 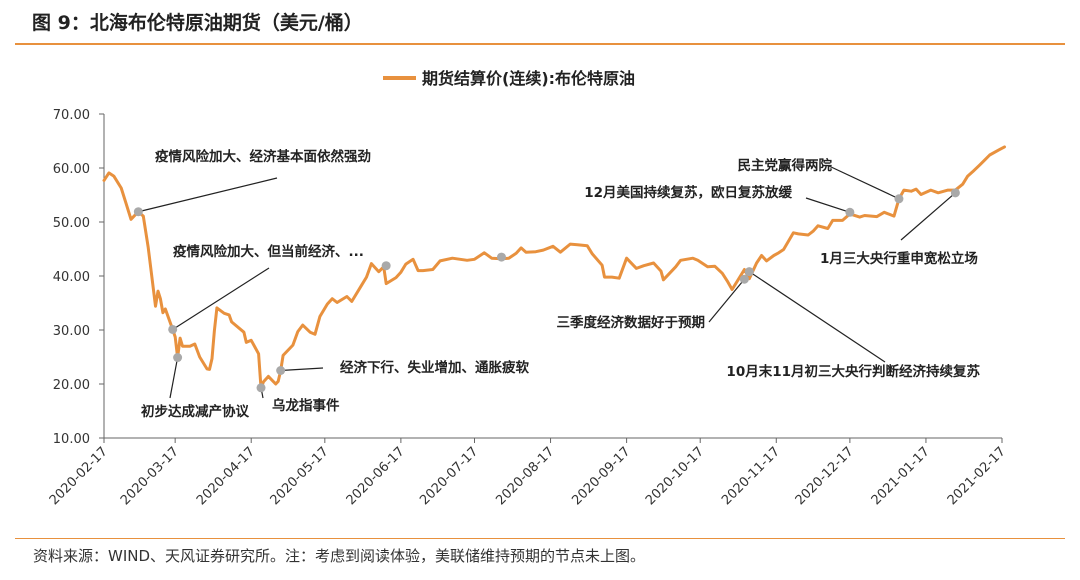 What do you see at coordinates (150, 476) in the screenshot?
I see `x-tick-label: 2020-03-17` at bounding box center [150, 476].